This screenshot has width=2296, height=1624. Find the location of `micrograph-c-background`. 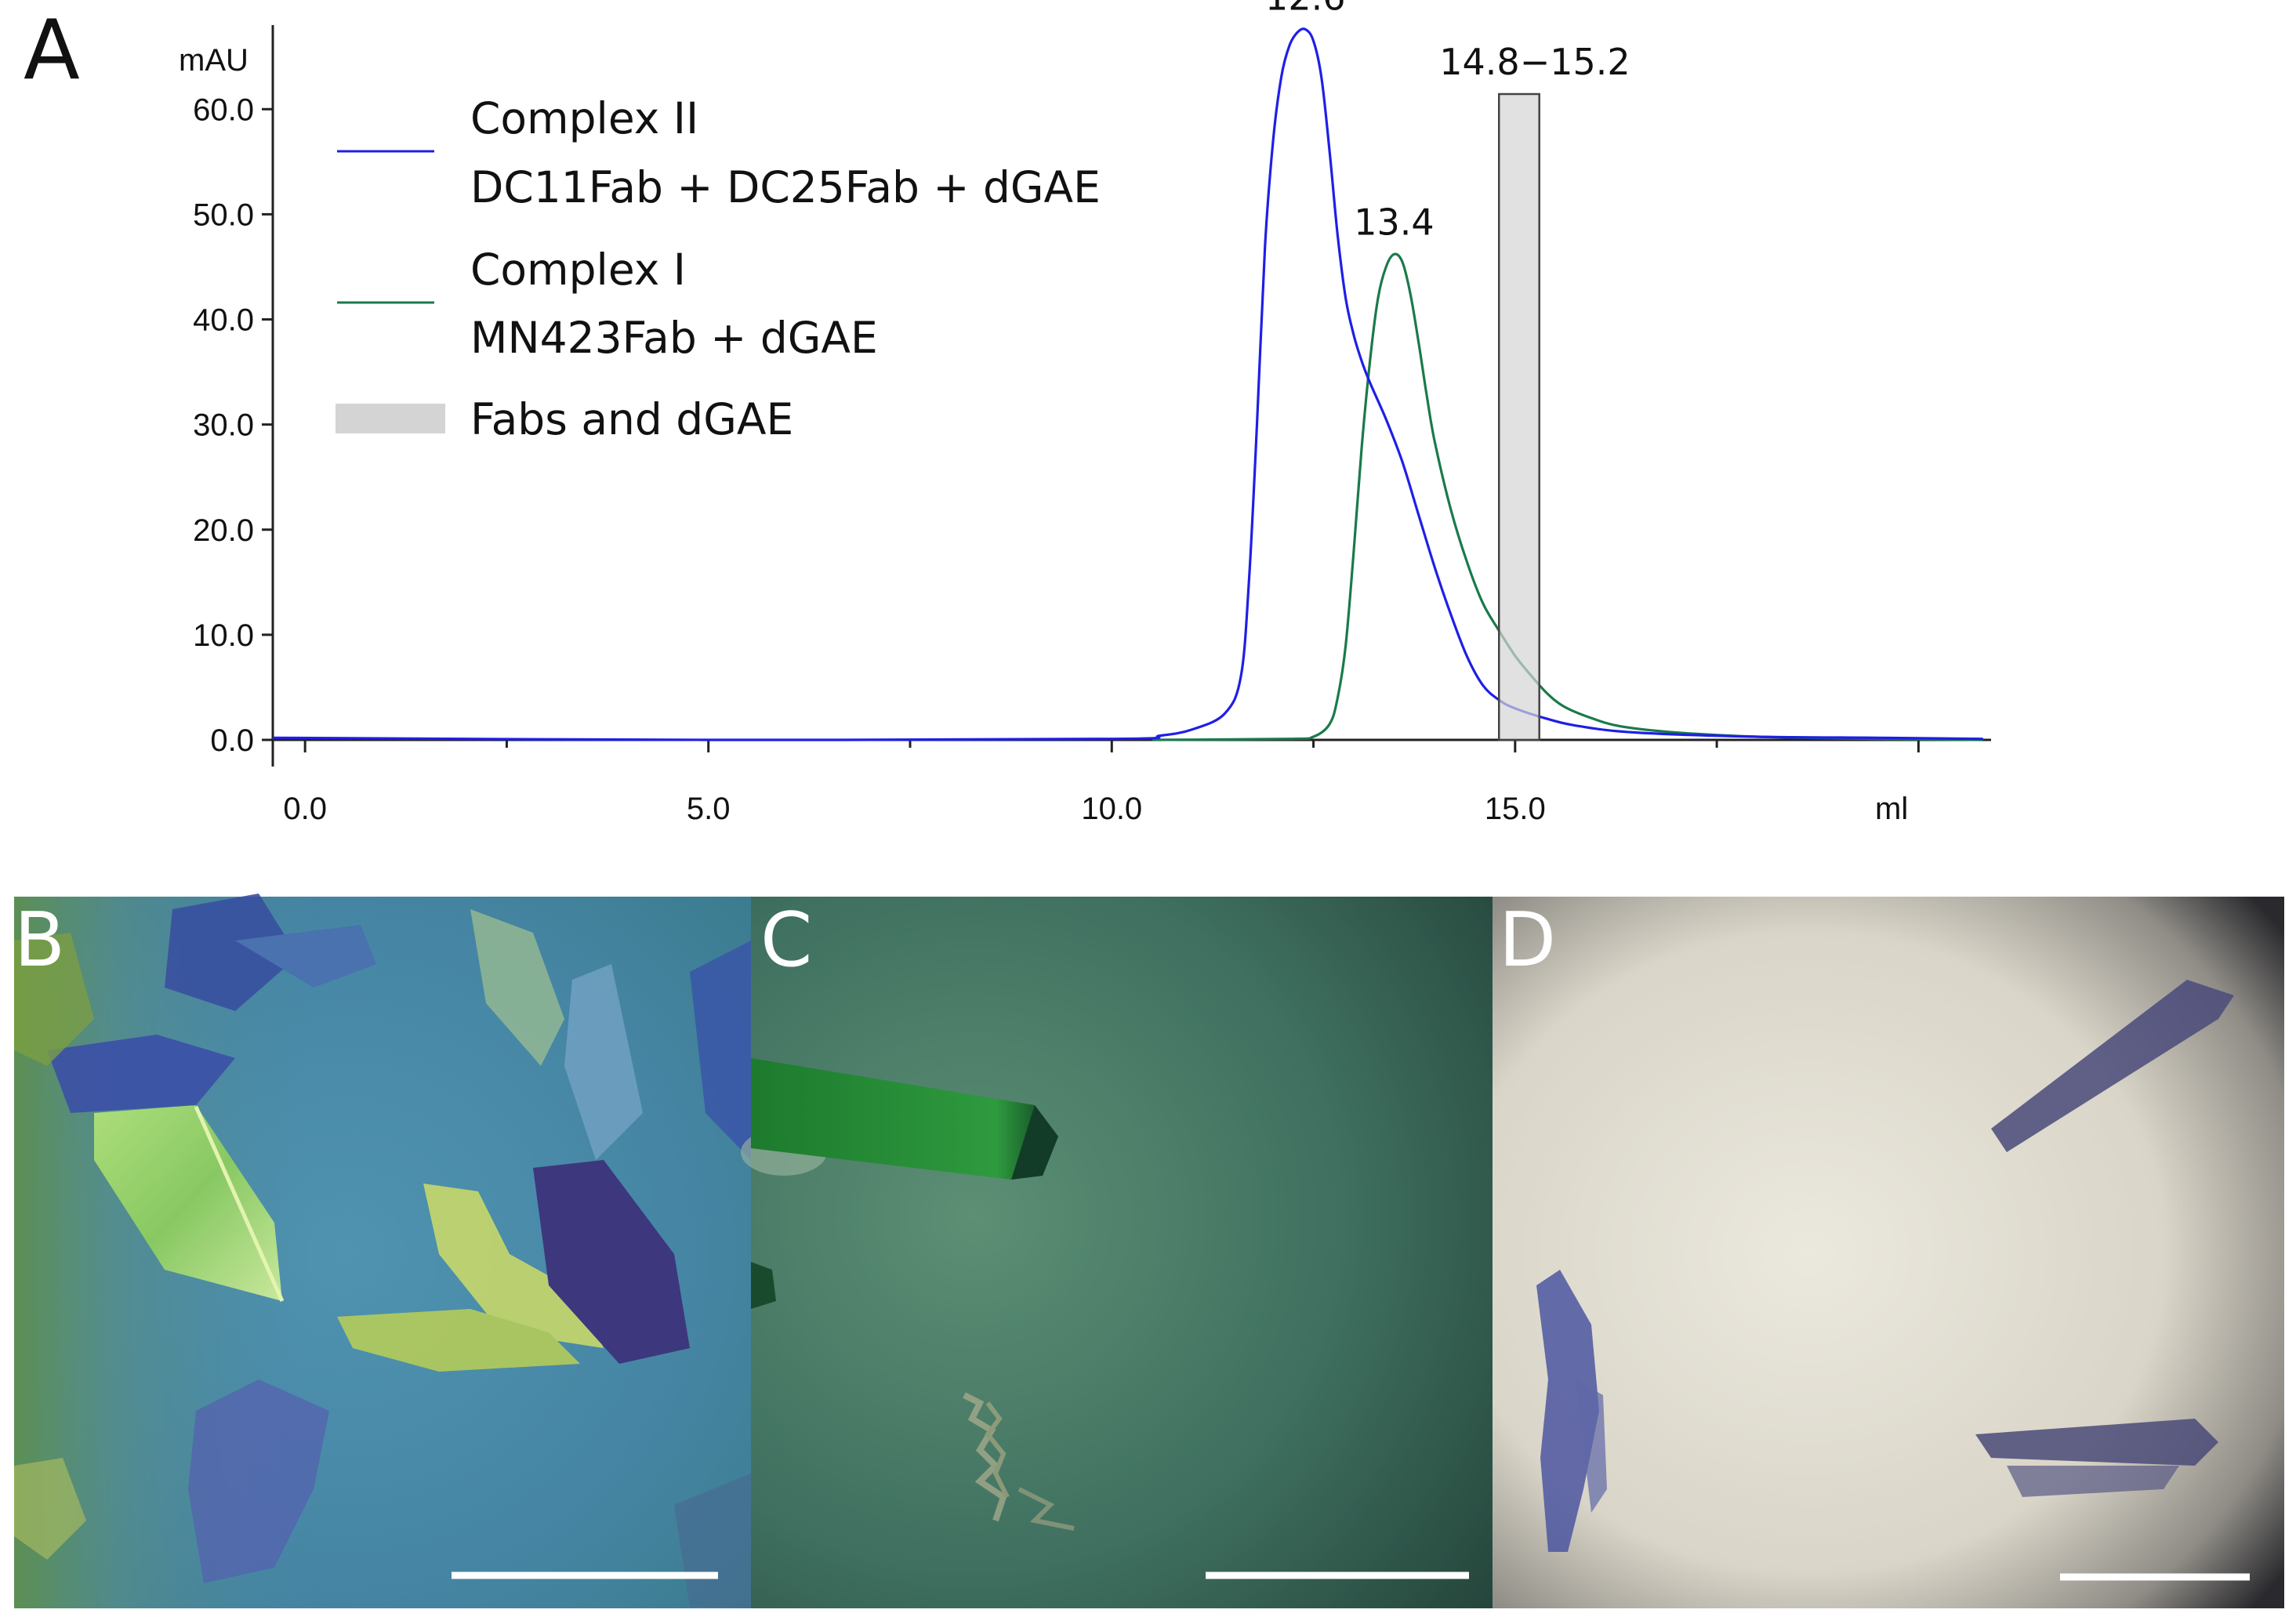

micrograph-c-background is located at coordinates (1122, 1252).